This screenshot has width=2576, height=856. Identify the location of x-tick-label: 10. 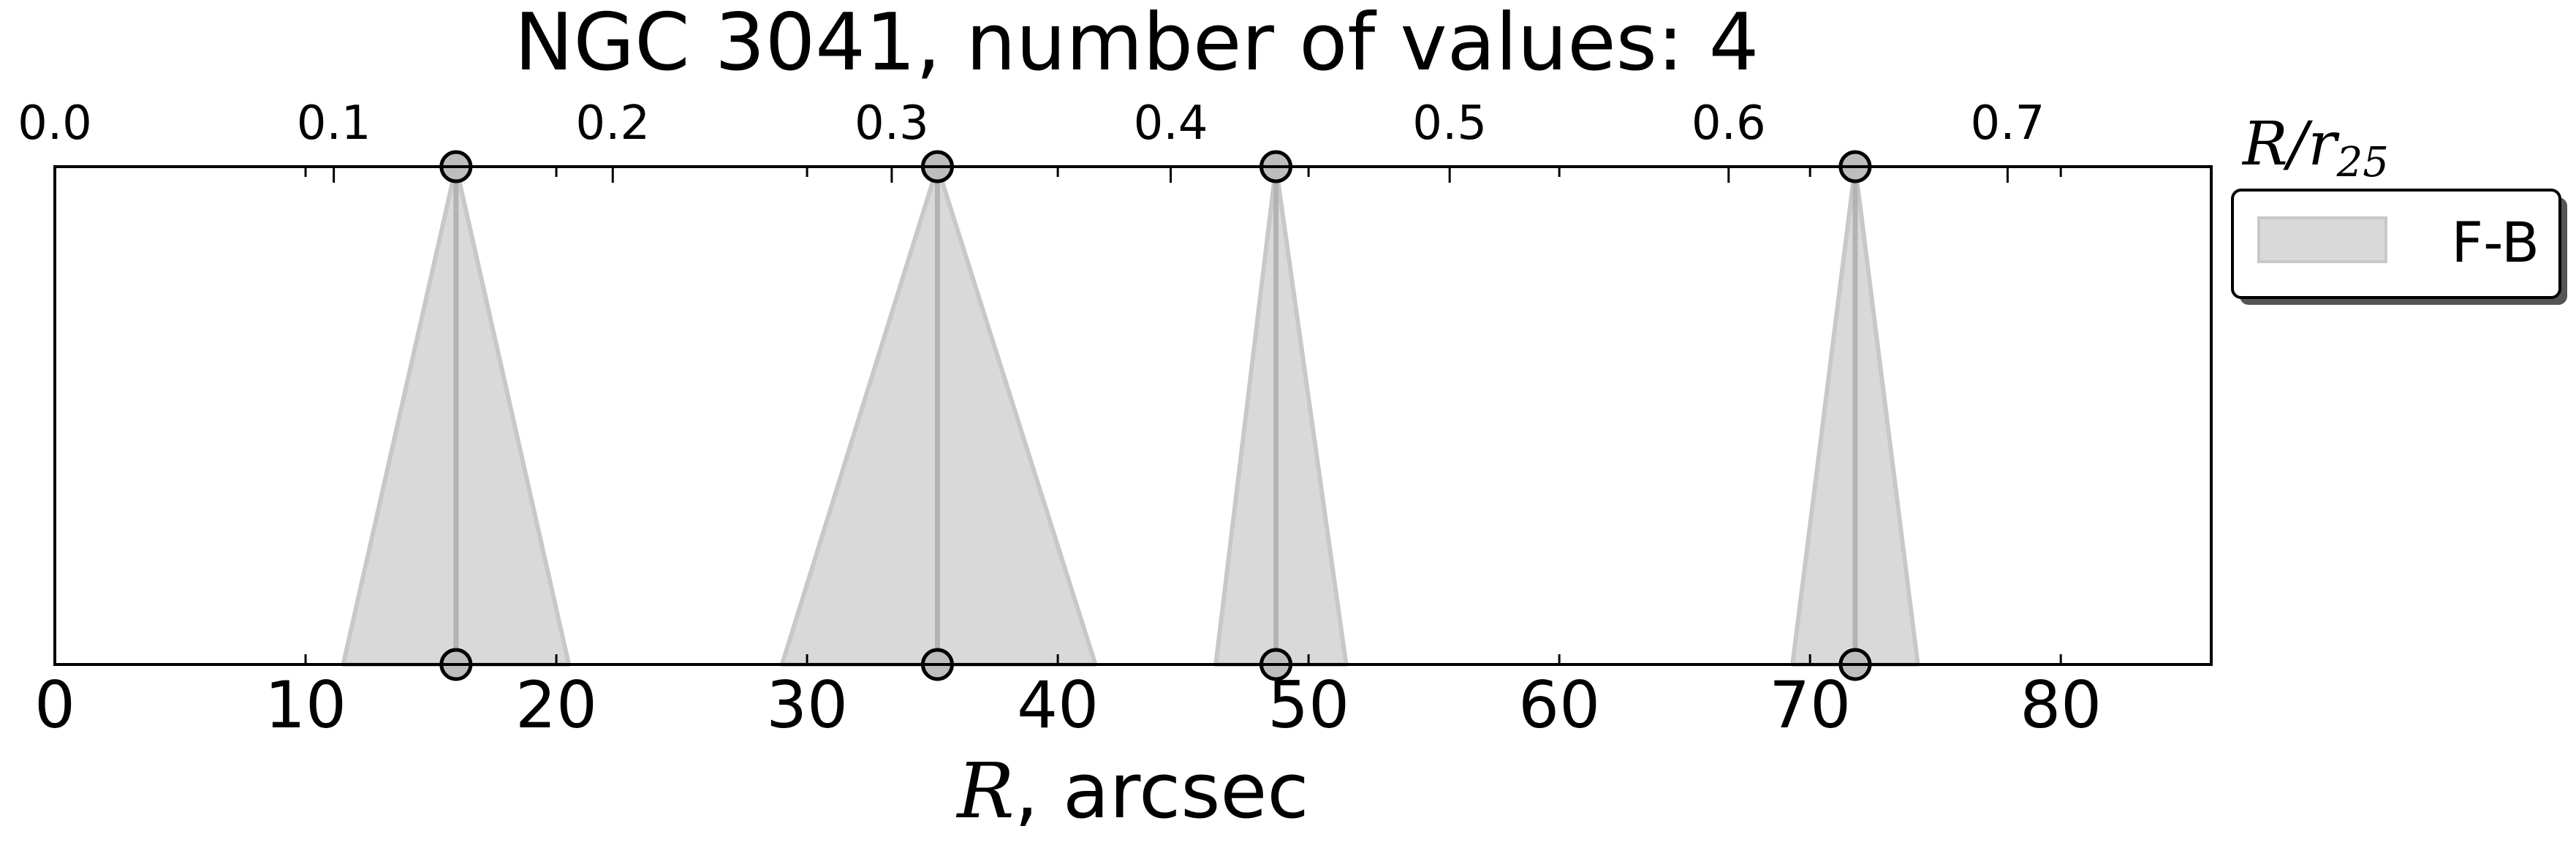
(305, 705).